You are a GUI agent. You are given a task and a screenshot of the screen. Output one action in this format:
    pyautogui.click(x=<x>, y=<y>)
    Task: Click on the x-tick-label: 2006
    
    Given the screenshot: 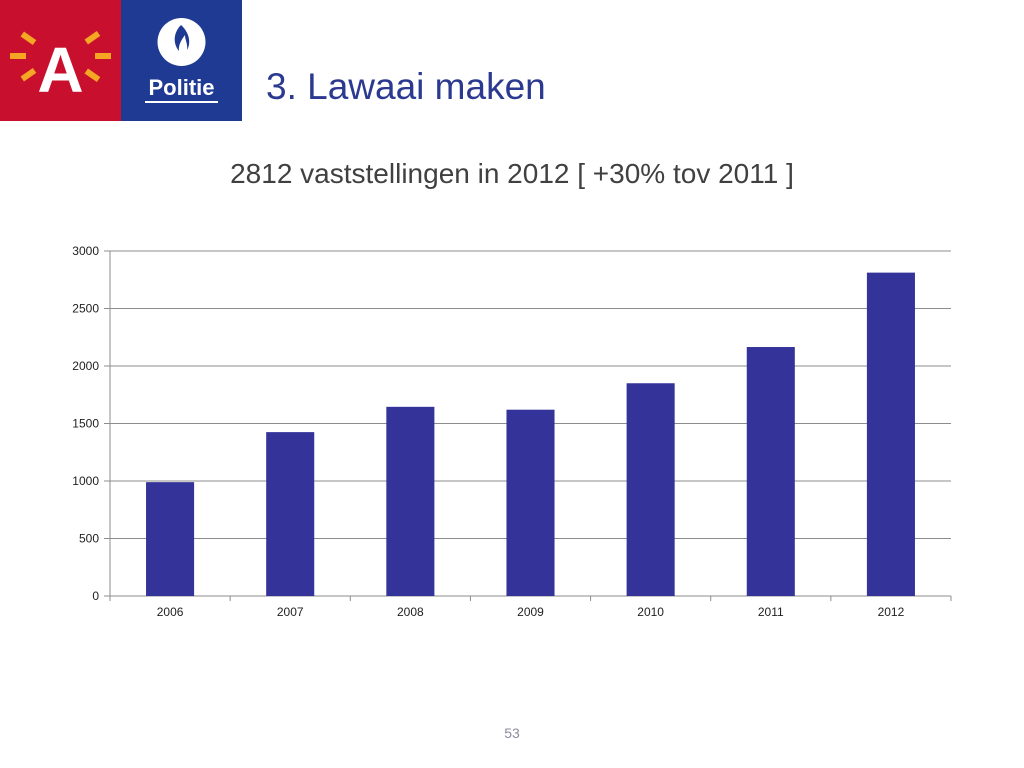 What is the action you would take?
    pyautogui.click(x=170, y=612)
    